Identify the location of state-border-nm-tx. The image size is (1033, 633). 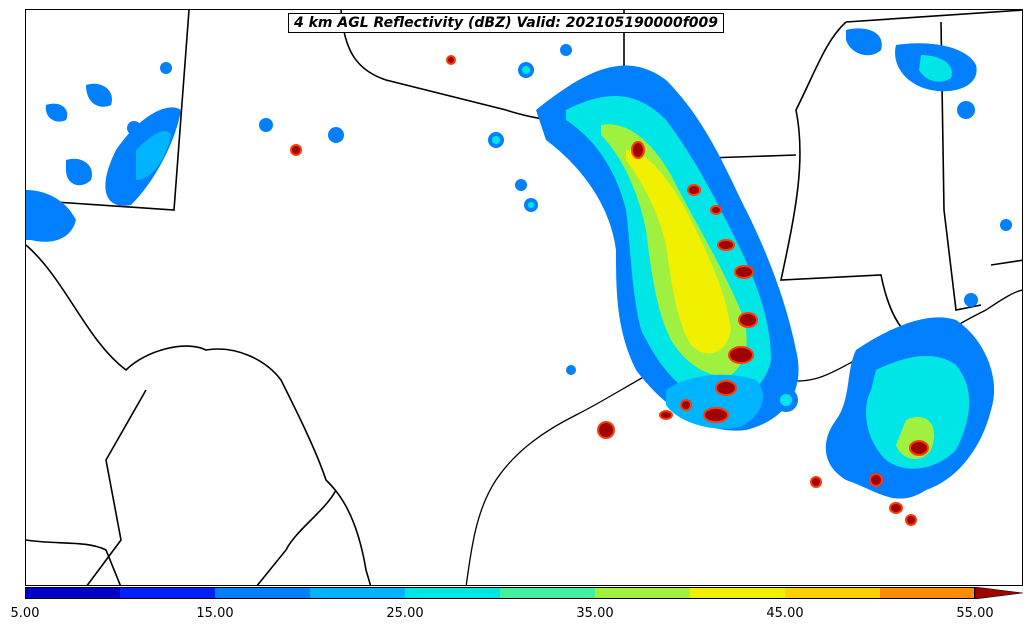
(108, 110).